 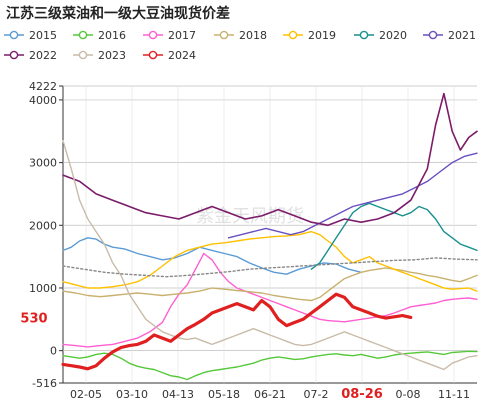 What do you see at coordinates (352, 195) in the screenshot?
I see `series-line-2021` at bounding box center [352, 195].